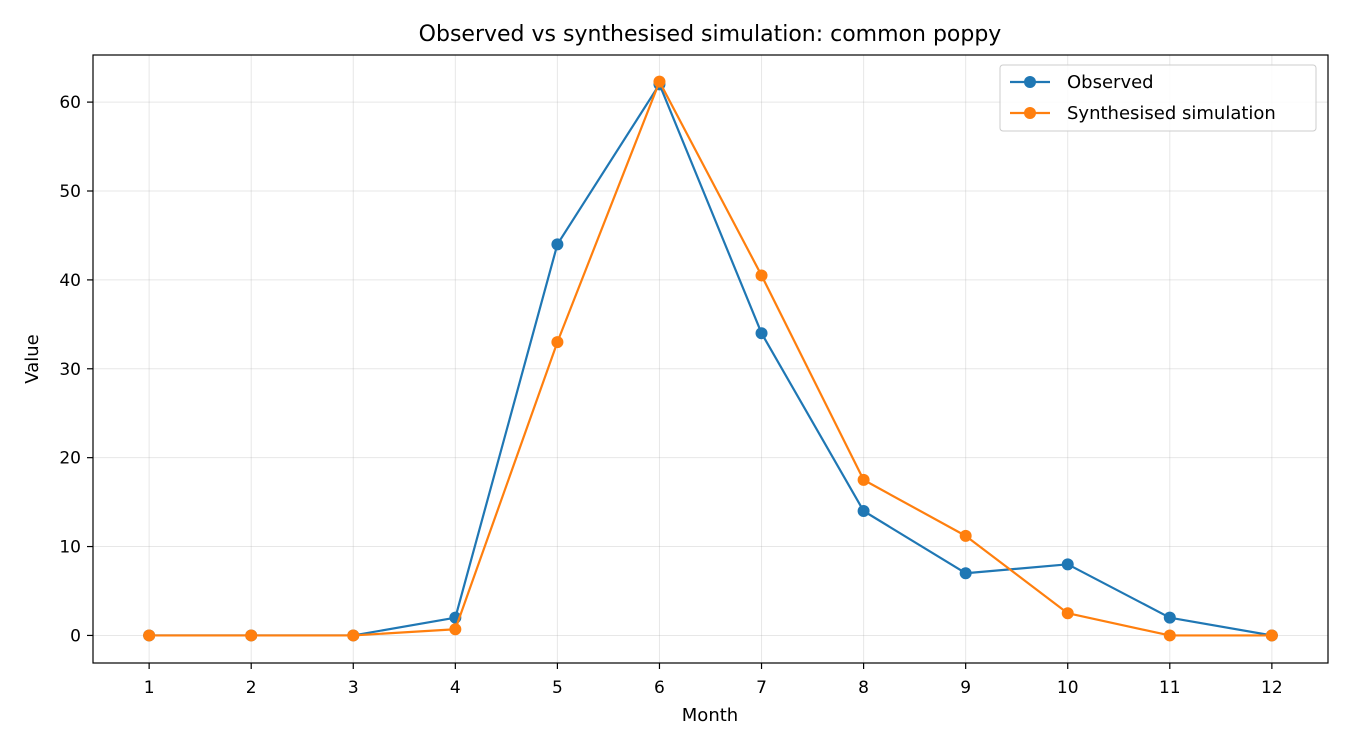 This screenshot has height=750, width=1350. Describe the element at coordinates (1110, 82) in the screenshot. I see `legend-label: Observed` at that location.